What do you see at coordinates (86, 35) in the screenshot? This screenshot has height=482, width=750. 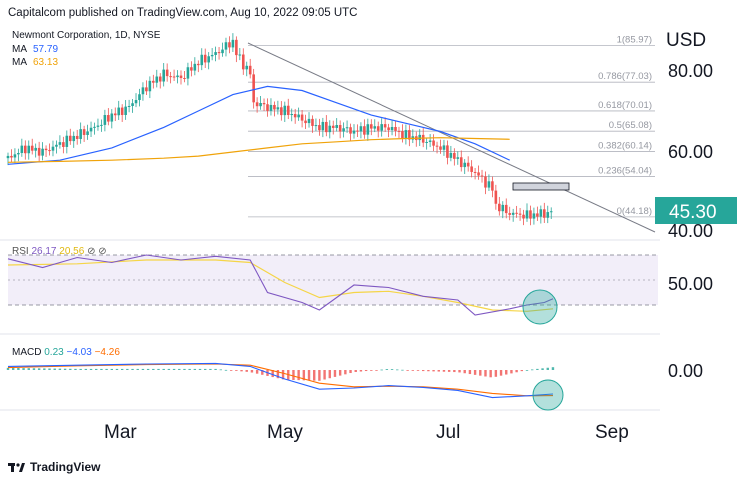 I see `chart-title: Newmont Corporation, 1D, NYSE` at bounding box center [86, 35].